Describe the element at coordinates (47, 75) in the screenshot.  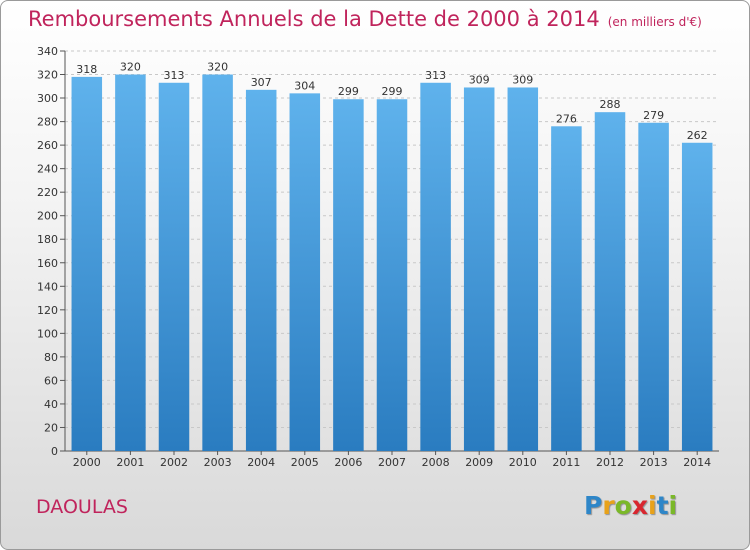
I see `y-tick-label: 320` at that location.